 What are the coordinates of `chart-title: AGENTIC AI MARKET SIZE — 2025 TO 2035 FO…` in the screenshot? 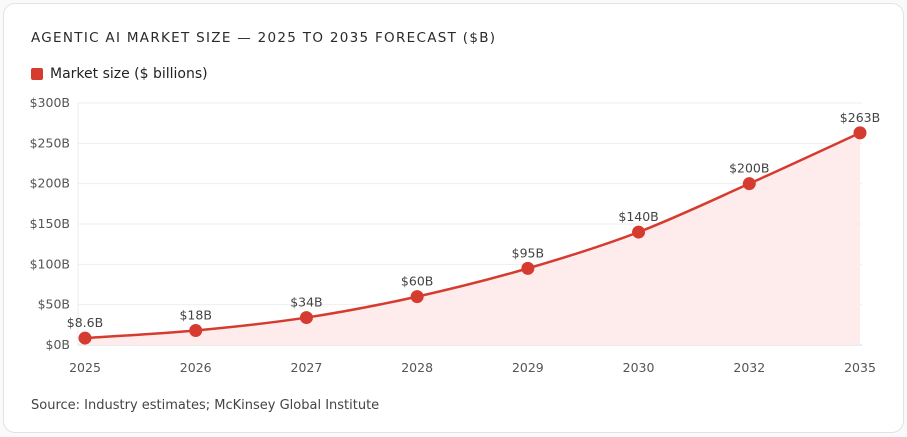 It's located at (264, 38).